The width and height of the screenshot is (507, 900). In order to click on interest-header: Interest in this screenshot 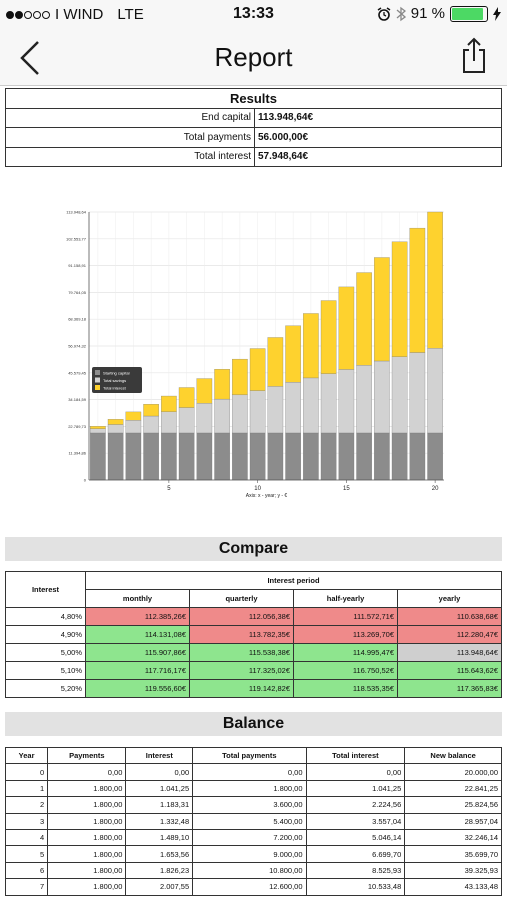, I will do `click(45, 589)`.